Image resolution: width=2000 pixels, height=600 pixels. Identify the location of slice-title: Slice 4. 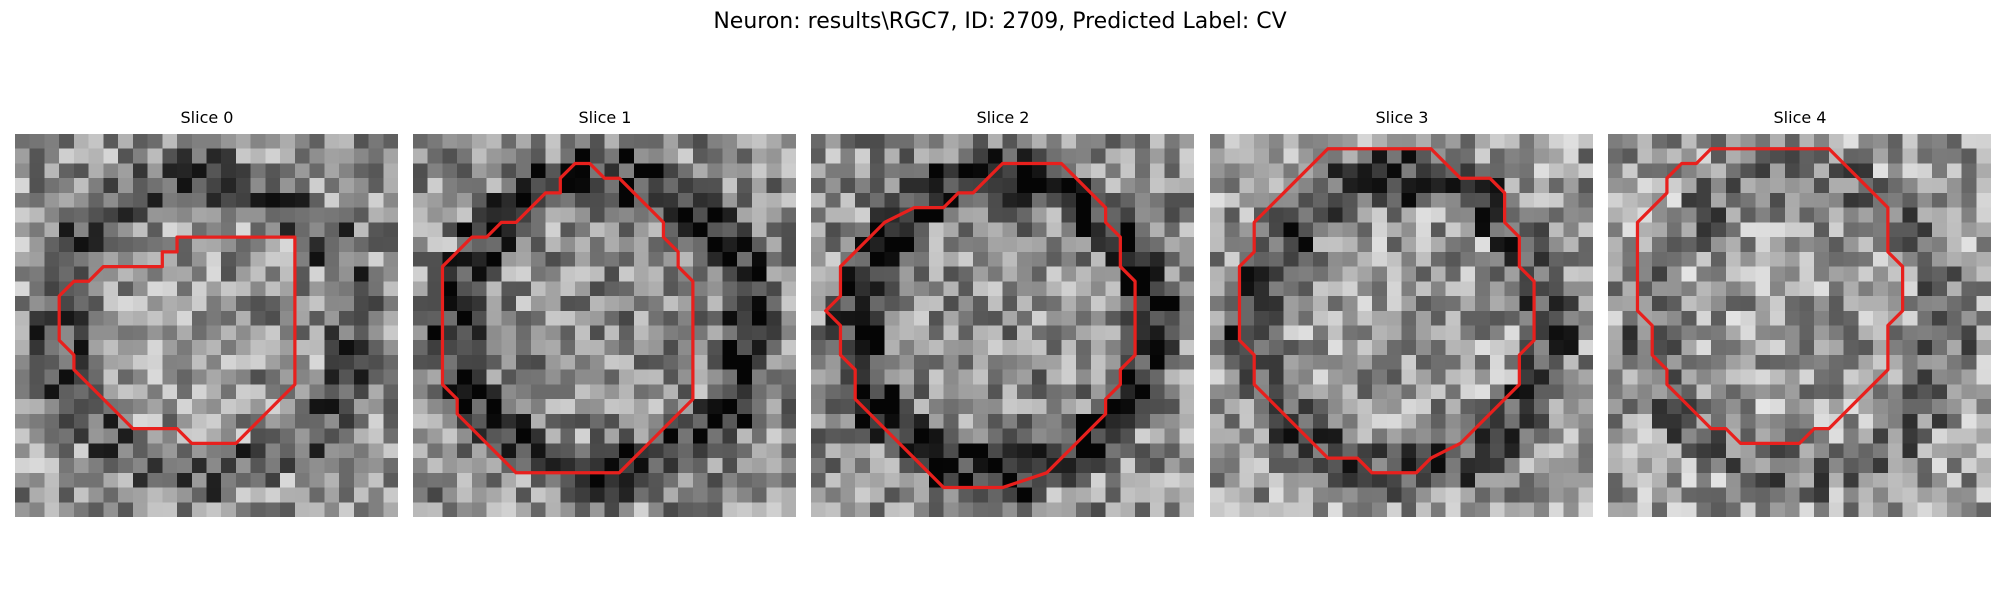
(1800, 117).